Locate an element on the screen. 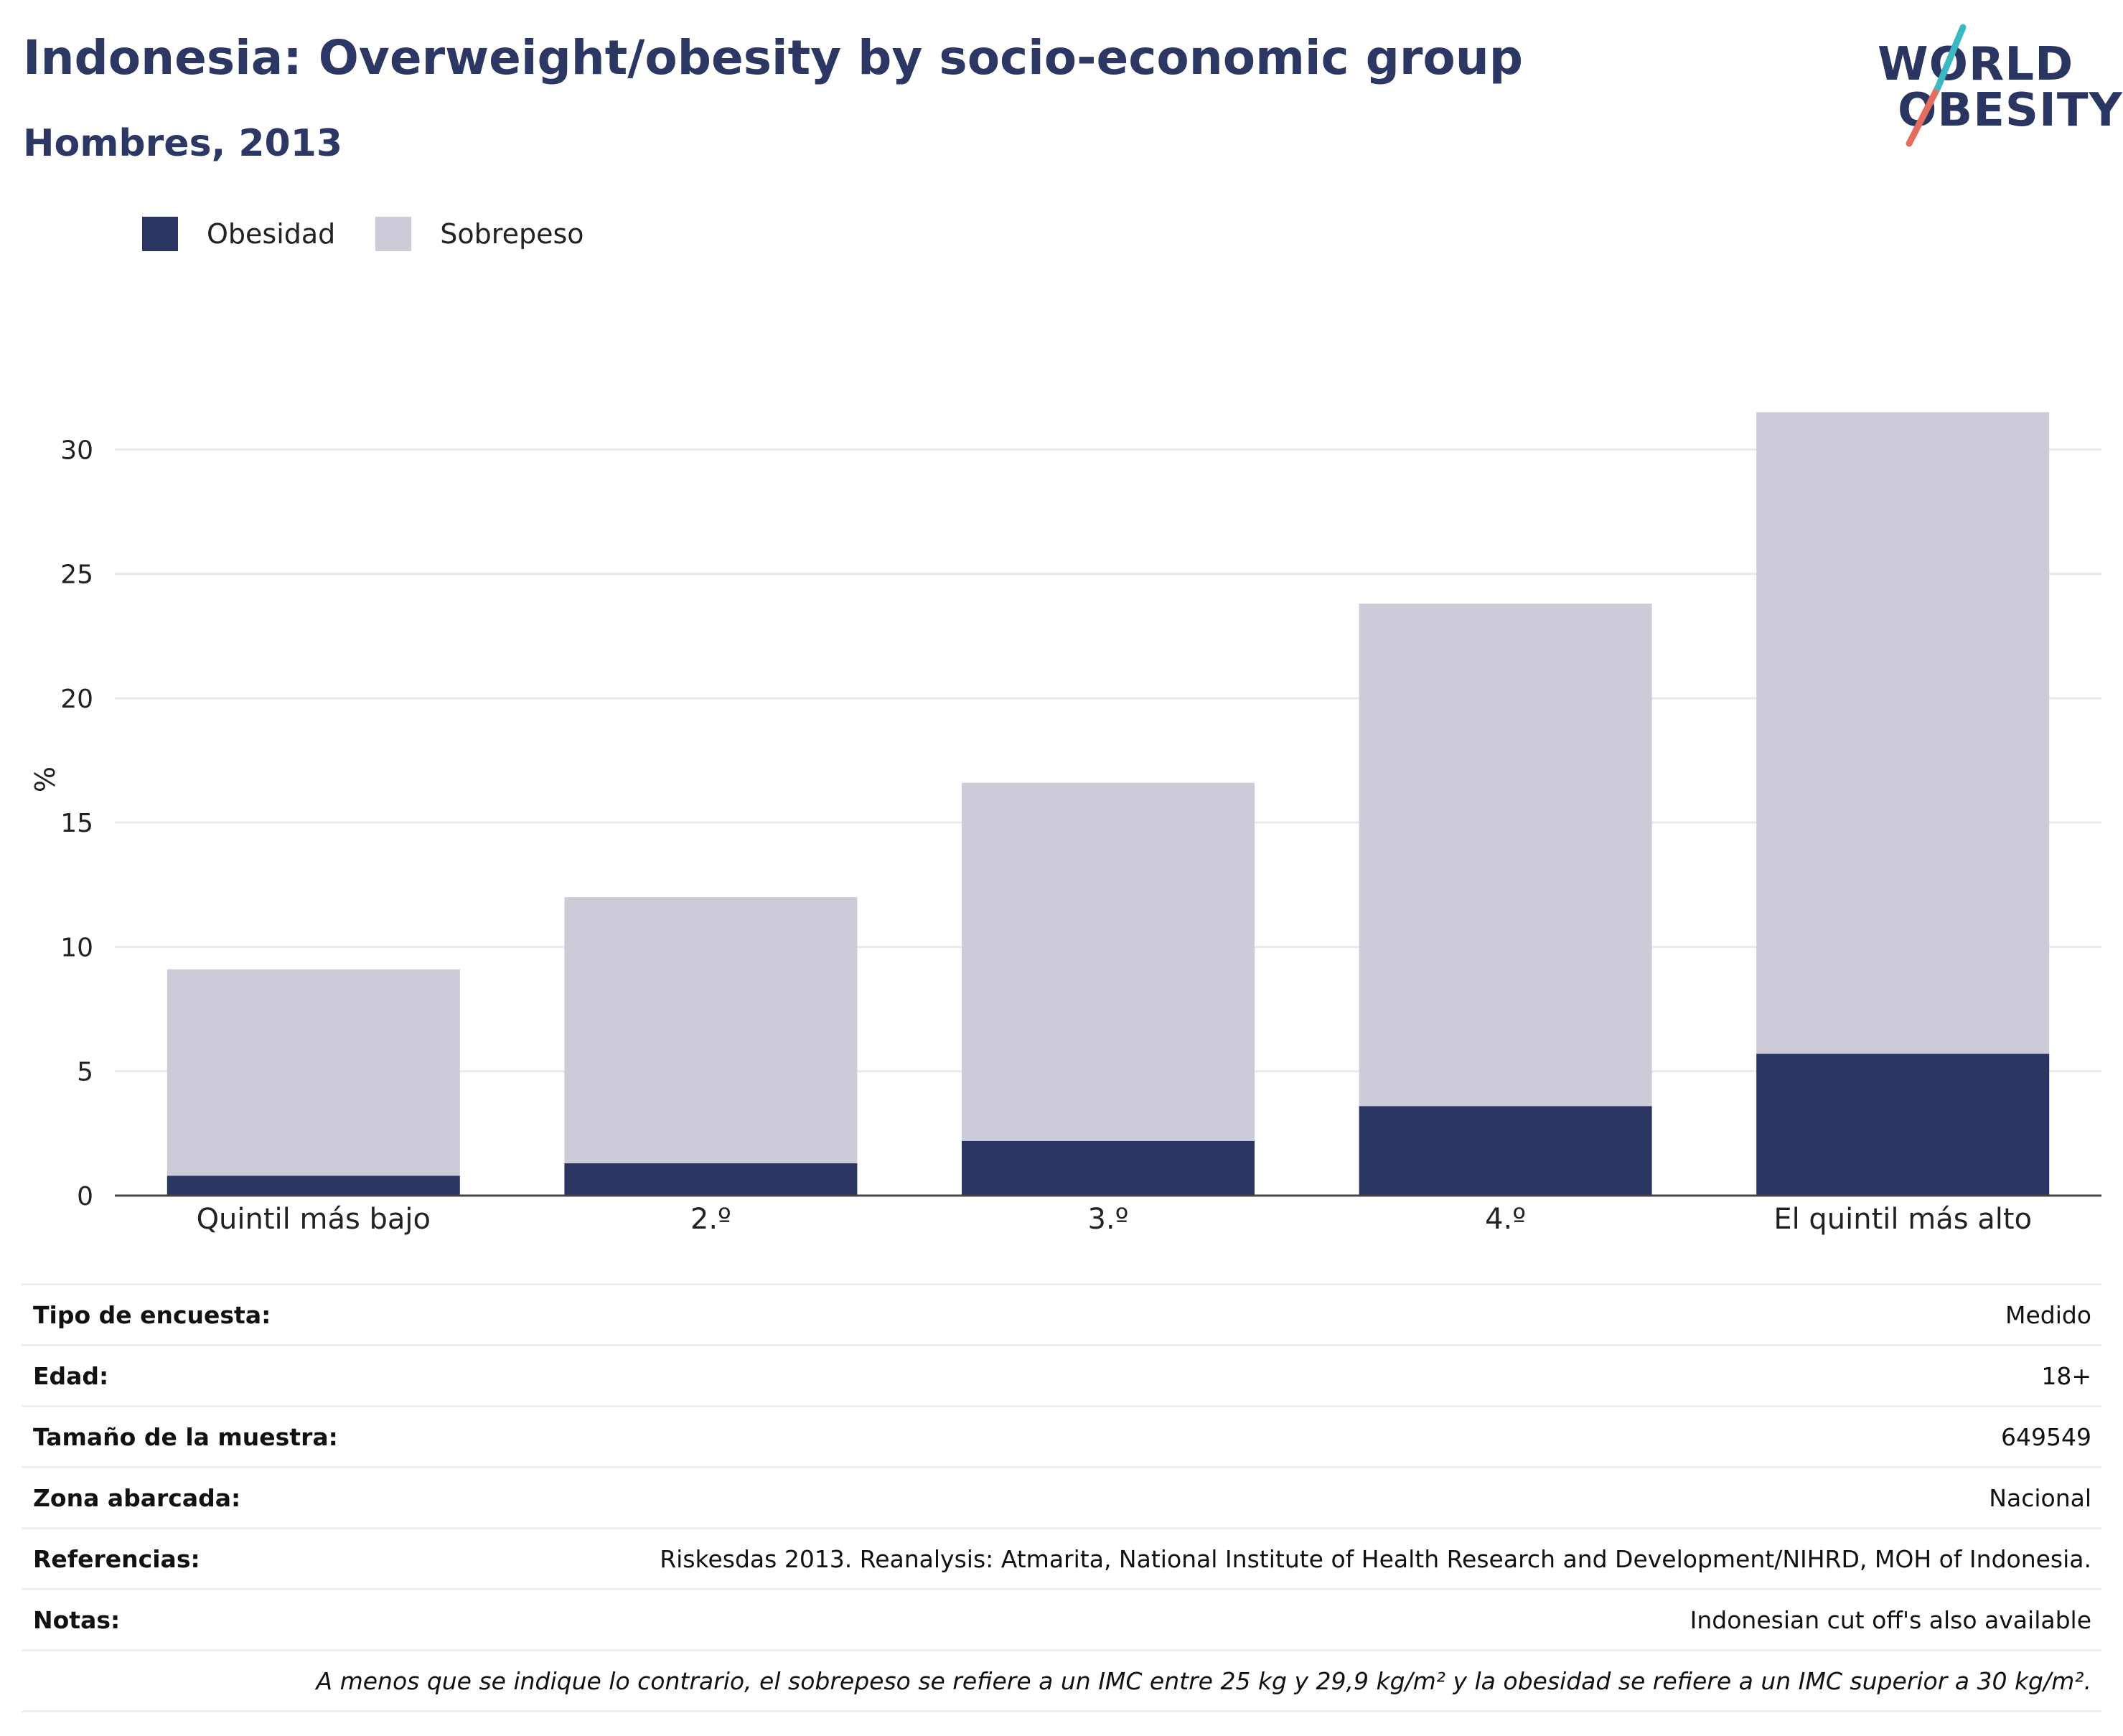 The width and height of the screenshot is (2123, 1736). legend-item-obesity: Obesidad is located at coordinates (238, 234).